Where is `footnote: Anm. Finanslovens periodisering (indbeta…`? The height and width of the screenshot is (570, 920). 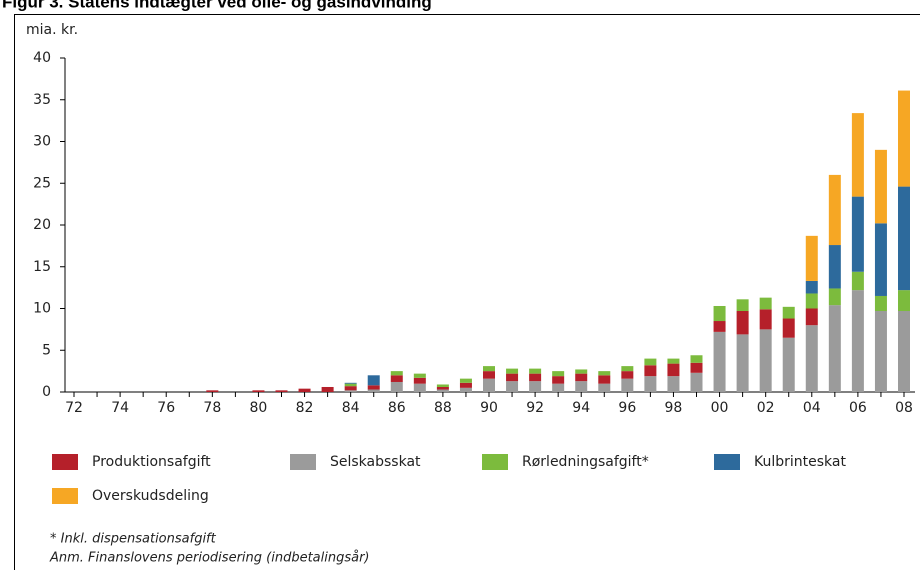 footnote: Anm. Finanslovens periodisering (indbeta… is located at coordinates (209, 558).